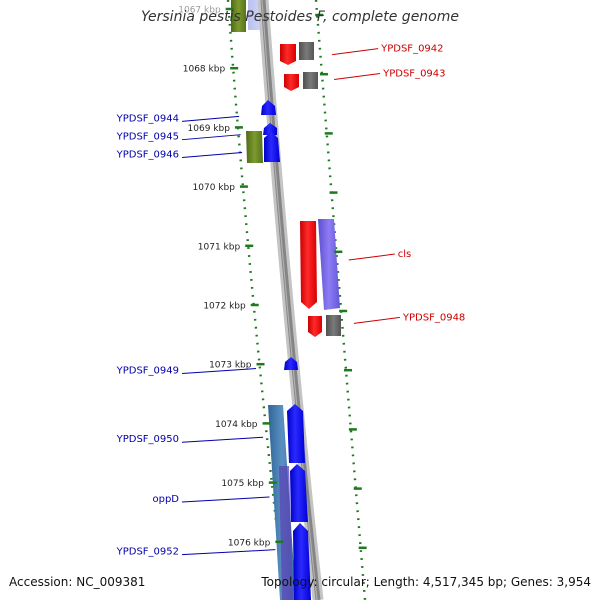 The width and height of the screenshot is (600, 600). What do you see at coordinates (147, 137) in the screenshot?
I see `gene-label-left: YPDSF_0945` at bounding box center [147, 137].